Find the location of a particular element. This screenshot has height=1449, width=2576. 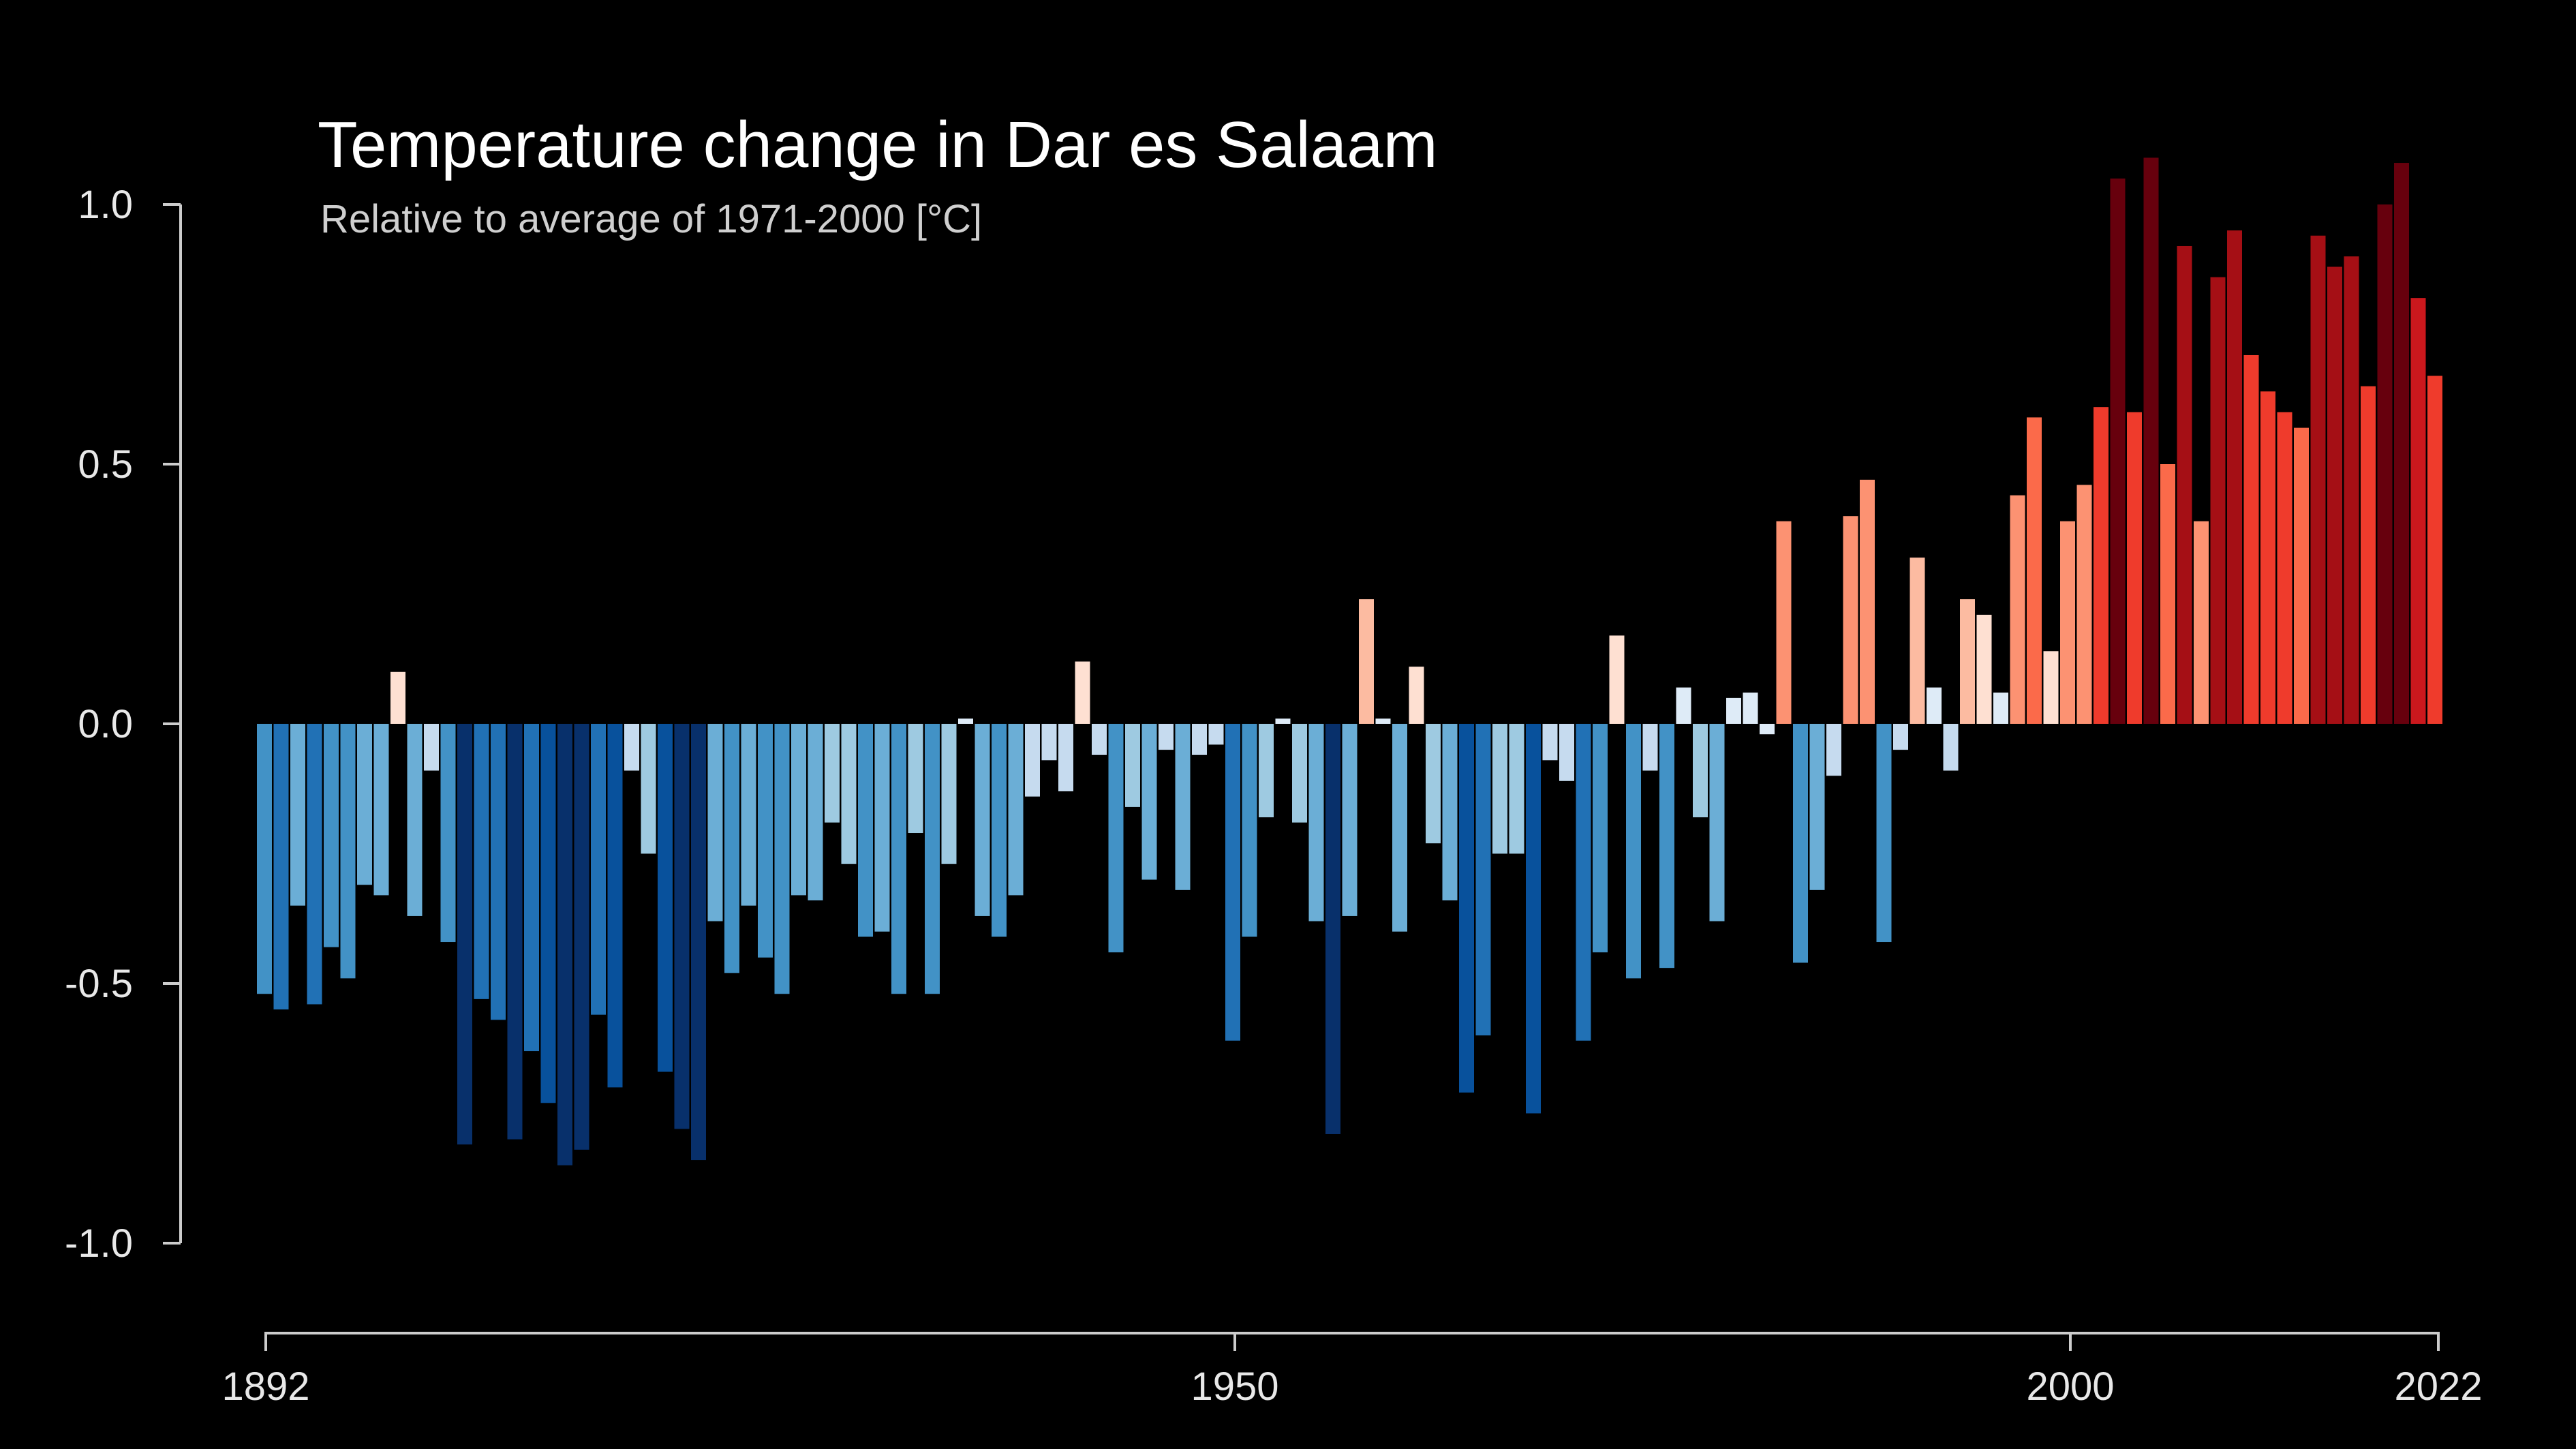

bar-2000 is located at coordinates (2067, 622).